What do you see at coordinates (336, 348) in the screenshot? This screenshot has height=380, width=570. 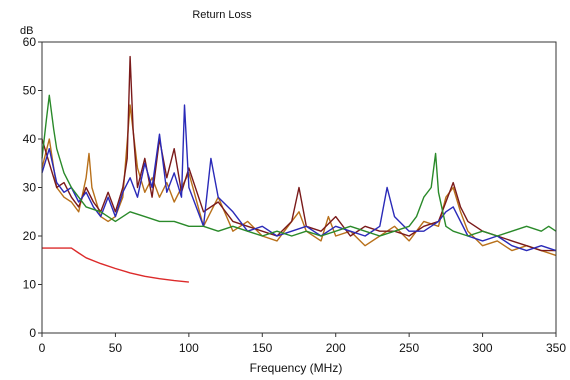 I see `x-tick-label: 200` at bounding box center [336, 348].